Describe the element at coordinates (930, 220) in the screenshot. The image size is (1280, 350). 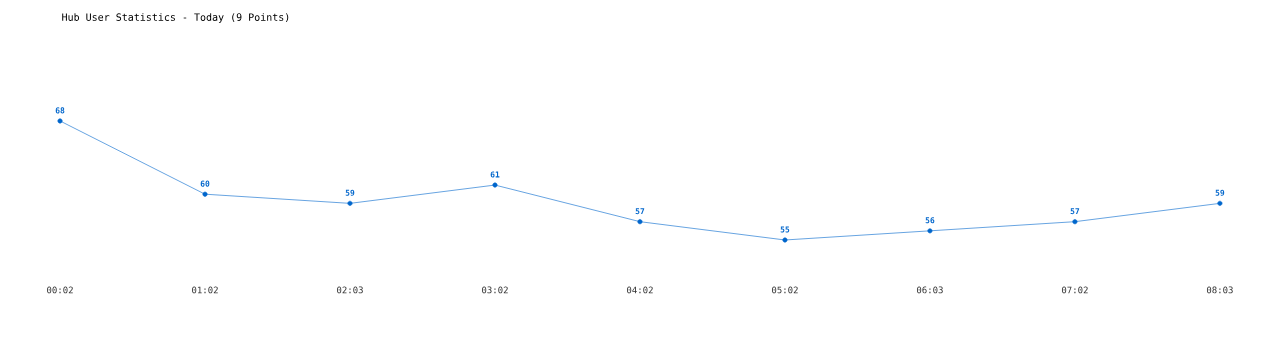
I see `data-label: 56` at that location.